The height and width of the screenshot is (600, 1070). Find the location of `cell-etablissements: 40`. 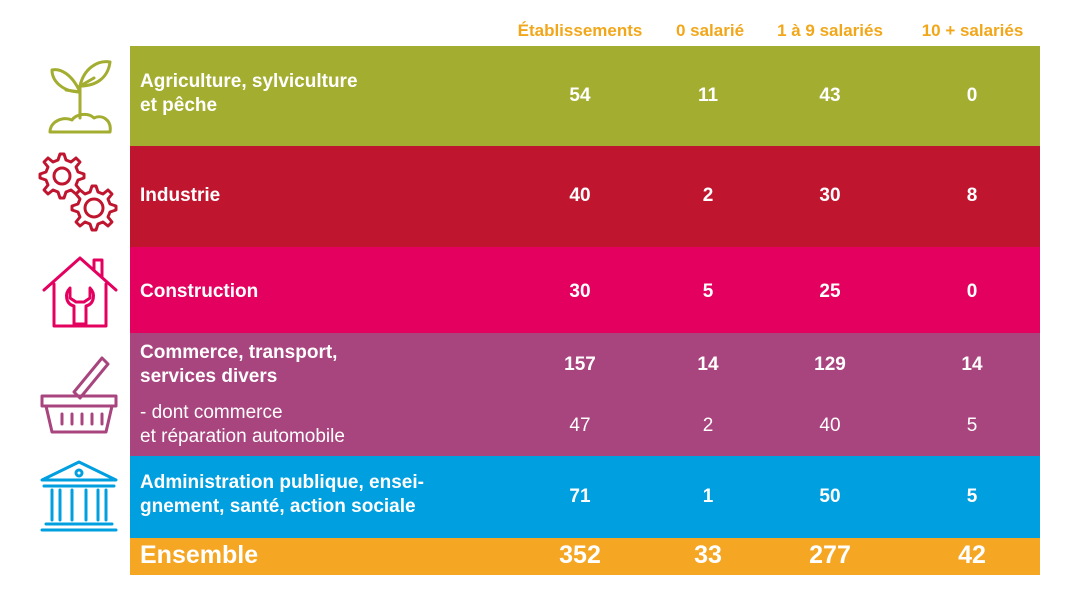

cell-etablissements: 40 is located at coordinates (580, 195).